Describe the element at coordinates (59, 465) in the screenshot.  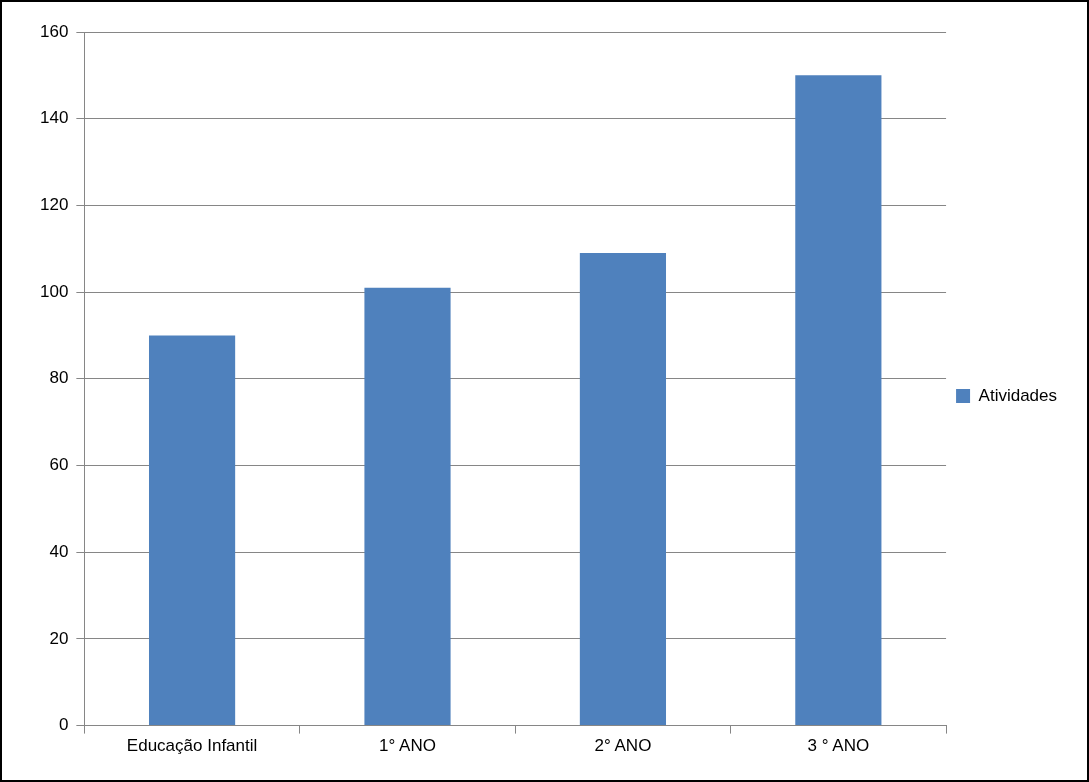
I see `y-tick-label: 60` at that location.